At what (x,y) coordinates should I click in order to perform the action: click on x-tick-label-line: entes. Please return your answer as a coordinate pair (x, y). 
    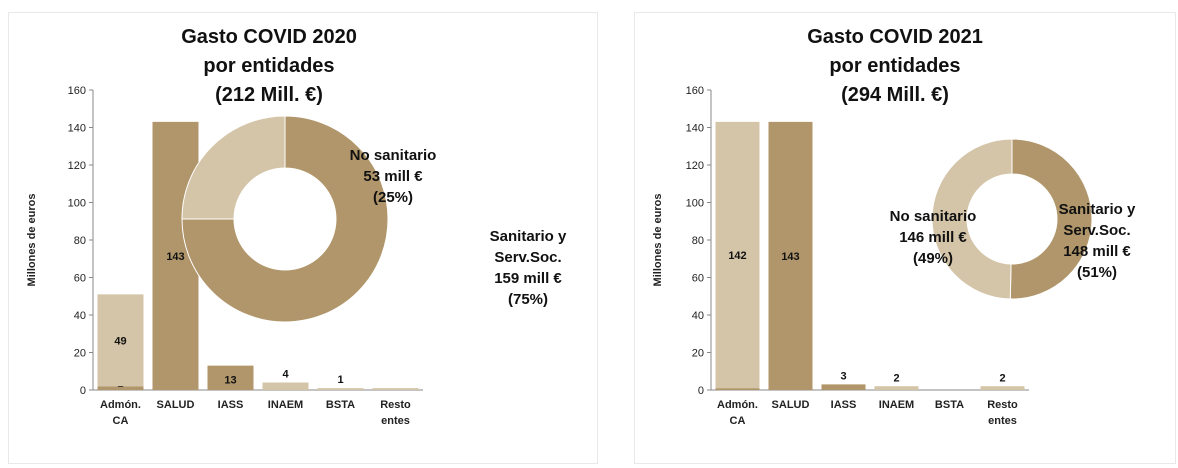
    Looking at the image, I should click on (395, 421).